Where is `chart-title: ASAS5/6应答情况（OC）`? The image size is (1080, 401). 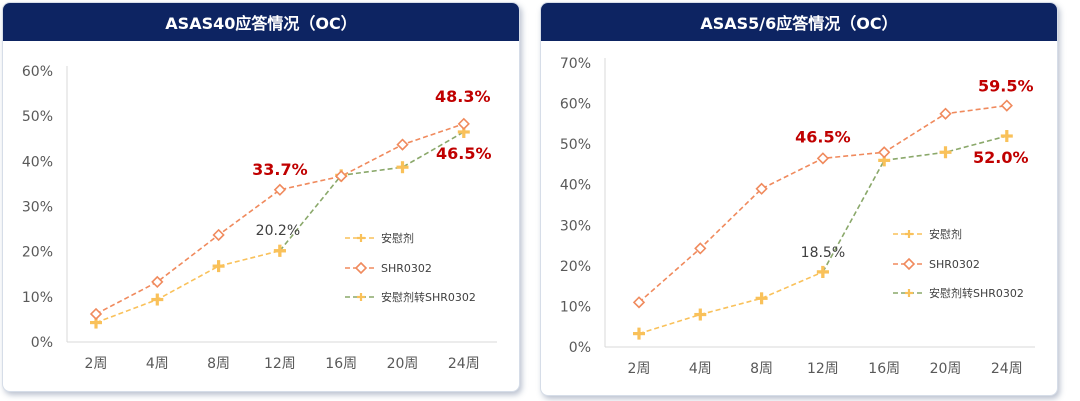
chart-title: ASAS5/6应答情况（OC） is located at coordinates (799, 22).